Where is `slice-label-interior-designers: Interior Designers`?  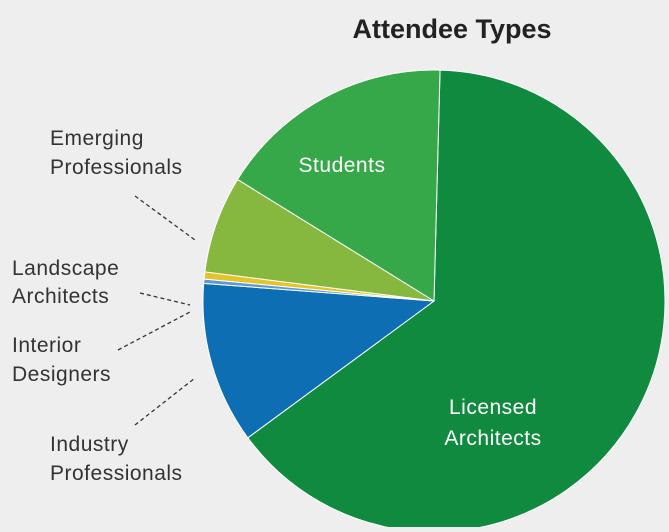
slice-label-interior-designers: Interior Designers is located at coordinates (61, 360).